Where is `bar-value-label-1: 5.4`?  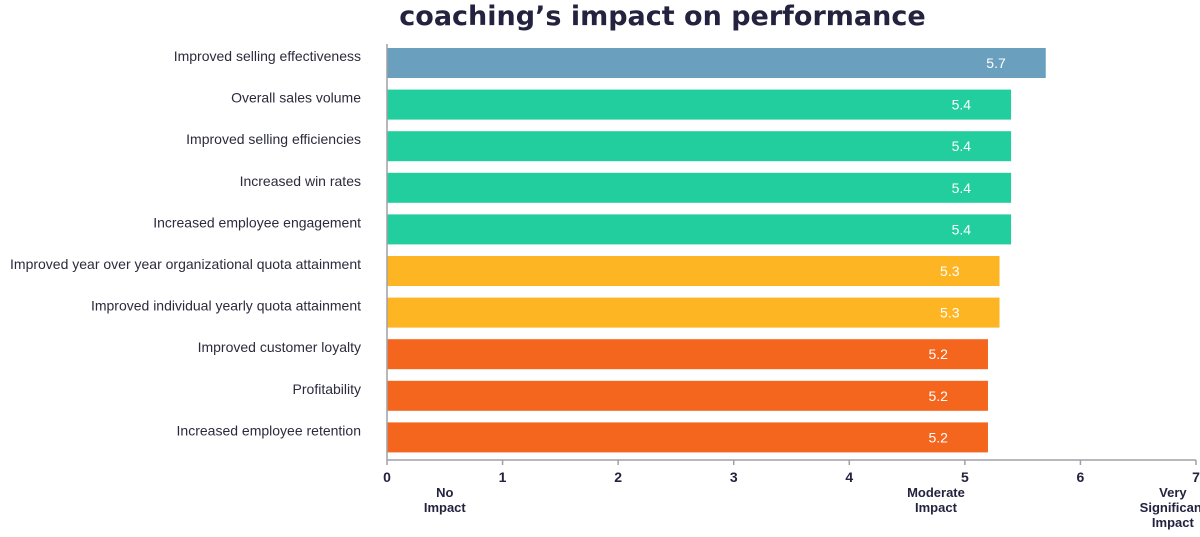 bar-value-label-1: 5.4 is located at coordinates (962, 105).